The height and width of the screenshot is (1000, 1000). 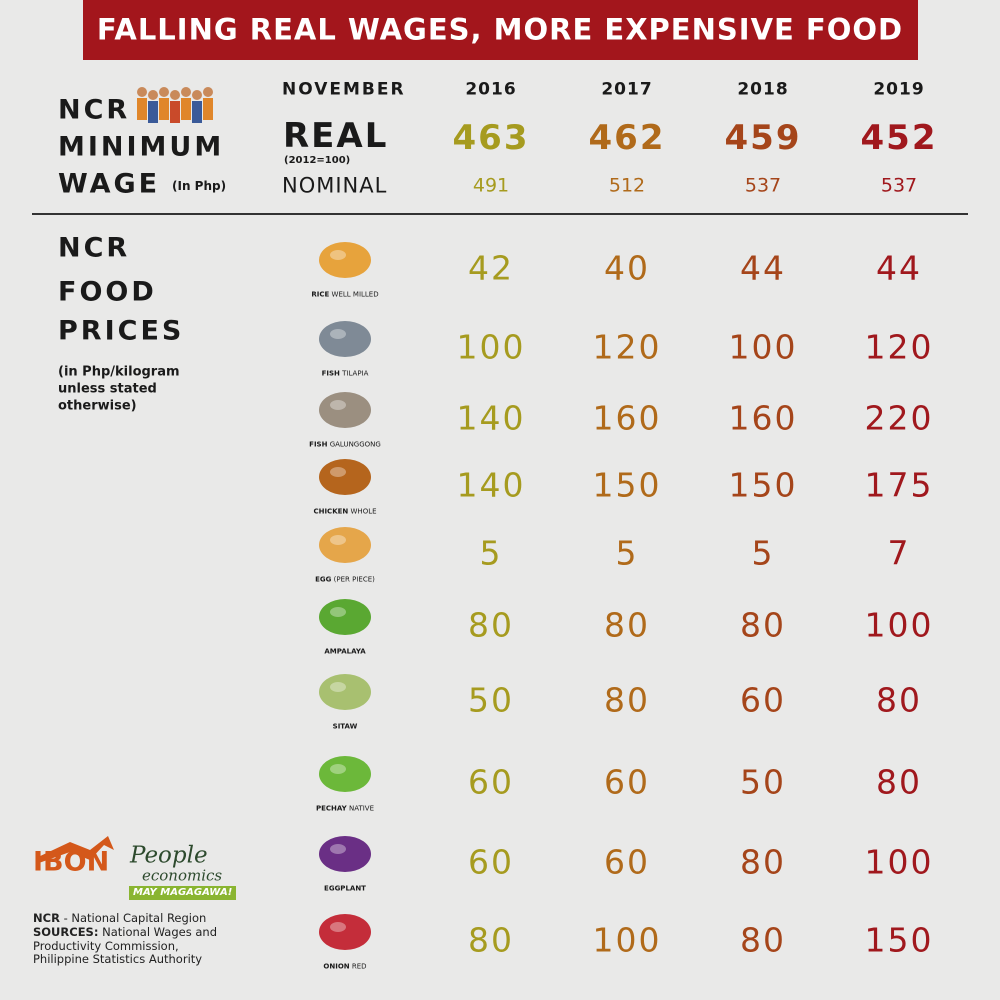 I want to click on divider, so click(x=500, y=214).